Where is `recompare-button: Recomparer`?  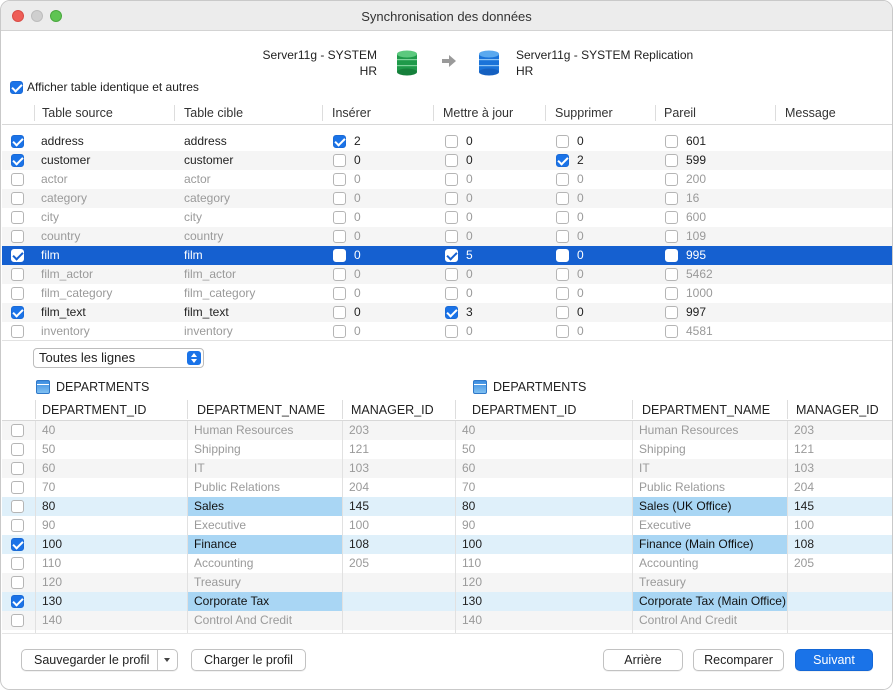 recompare-button: Recomparer is located at coordinates (738, 660).